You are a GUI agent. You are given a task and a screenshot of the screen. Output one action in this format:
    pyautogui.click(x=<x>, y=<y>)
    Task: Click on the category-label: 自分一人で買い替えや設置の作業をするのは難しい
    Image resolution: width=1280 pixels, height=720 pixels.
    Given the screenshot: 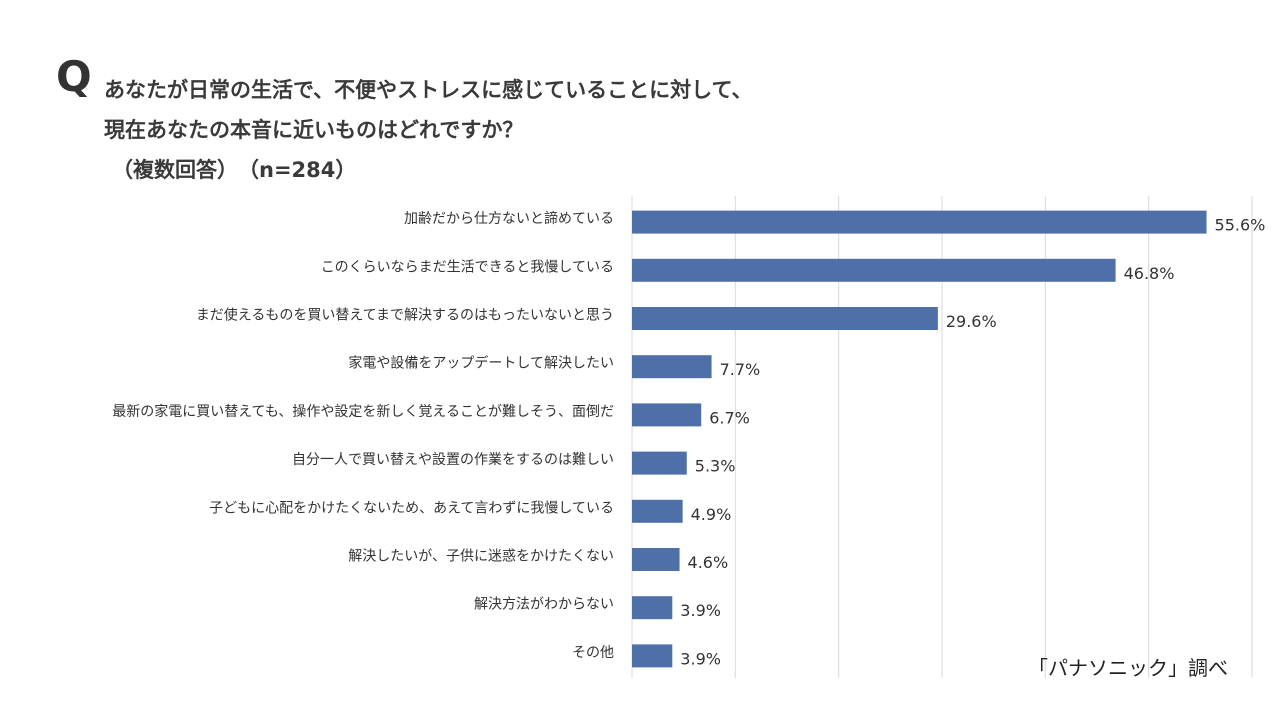 What is the action you would take?
    pyautogui.click(x=453, y=460)
    